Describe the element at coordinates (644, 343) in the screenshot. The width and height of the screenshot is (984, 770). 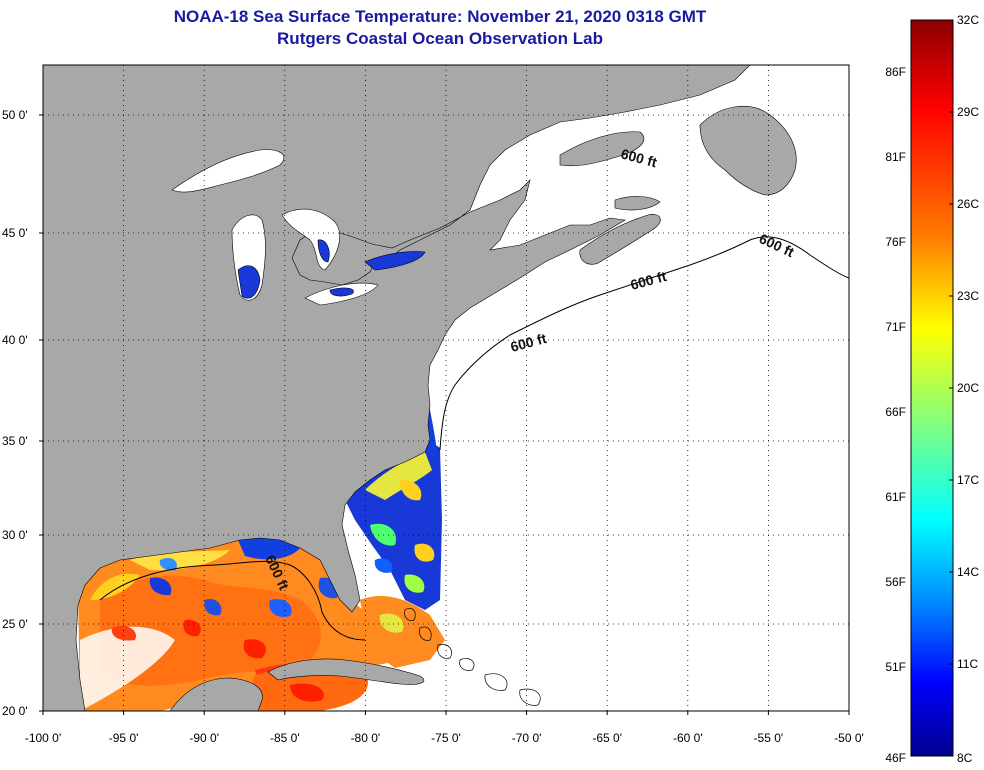
I see `contour-600ft-atlantic` at that location.